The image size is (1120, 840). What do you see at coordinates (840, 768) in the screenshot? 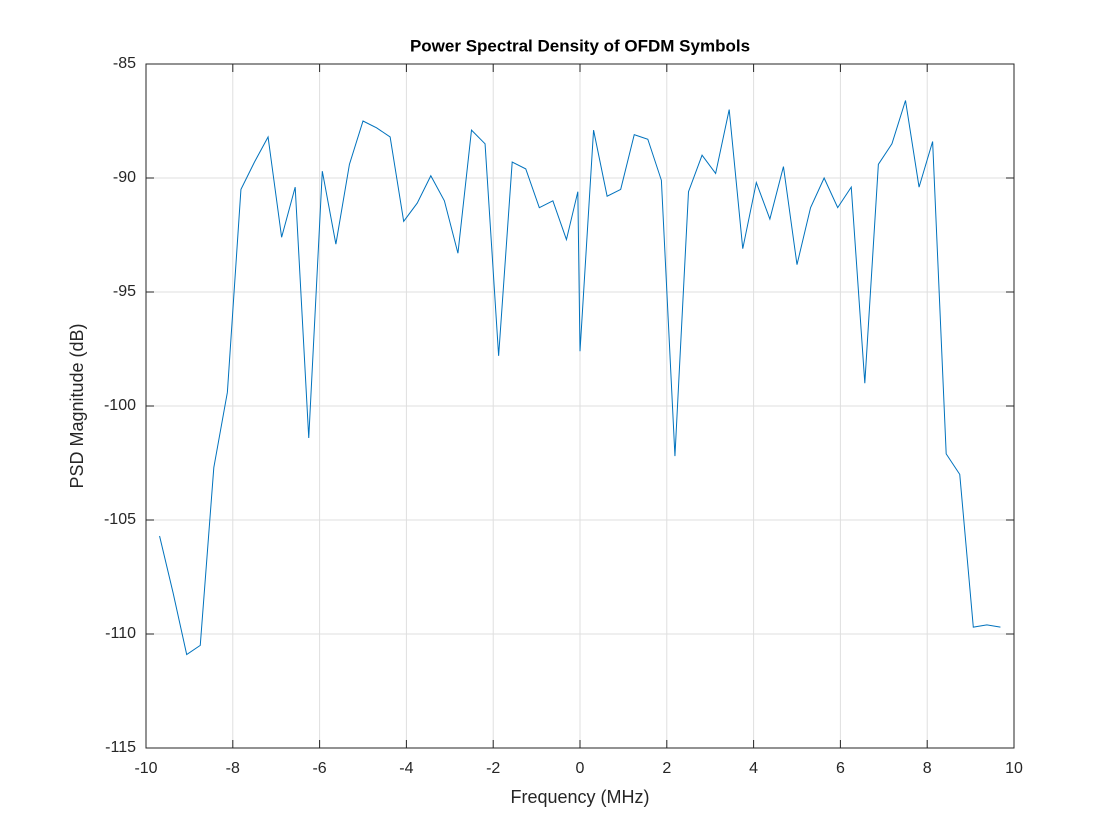
I see `x-tick-label: 6` at bounding box center [840, 768].